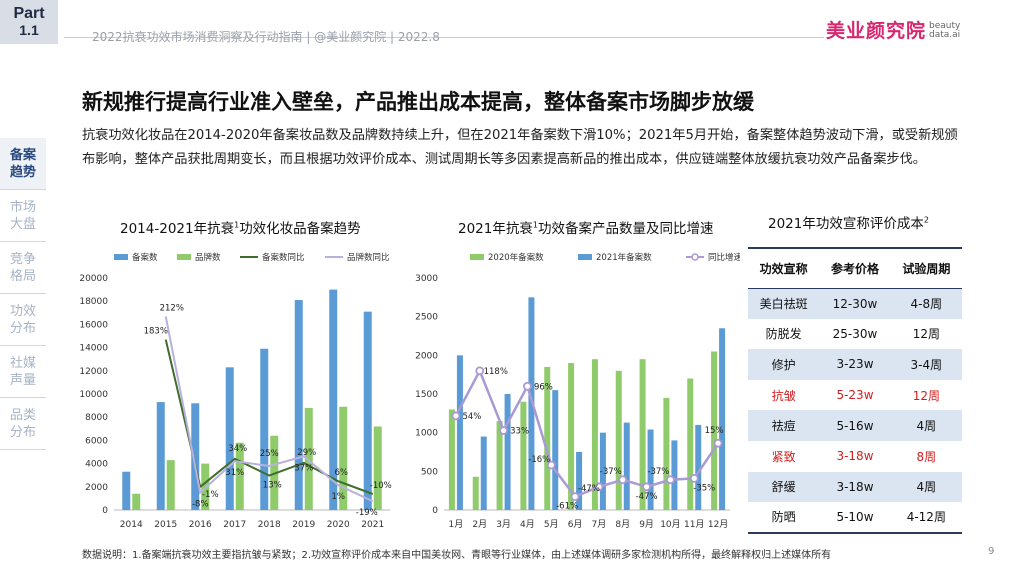  Describe the element at coordinates (269, 525) in the screenshot. I see `x-tick-label: 2018` at that location.